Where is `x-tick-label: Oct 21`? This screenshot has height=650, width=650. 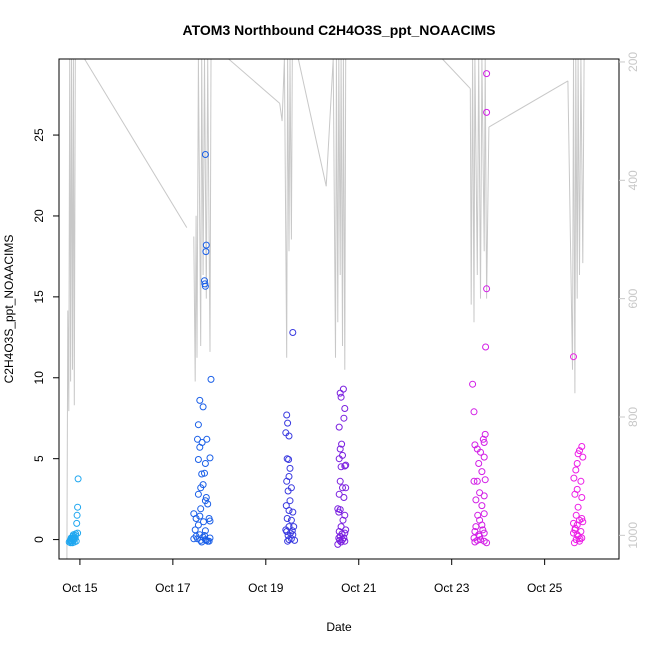
x-tick-label: Oct 21 is located at coordinates (359, 588).